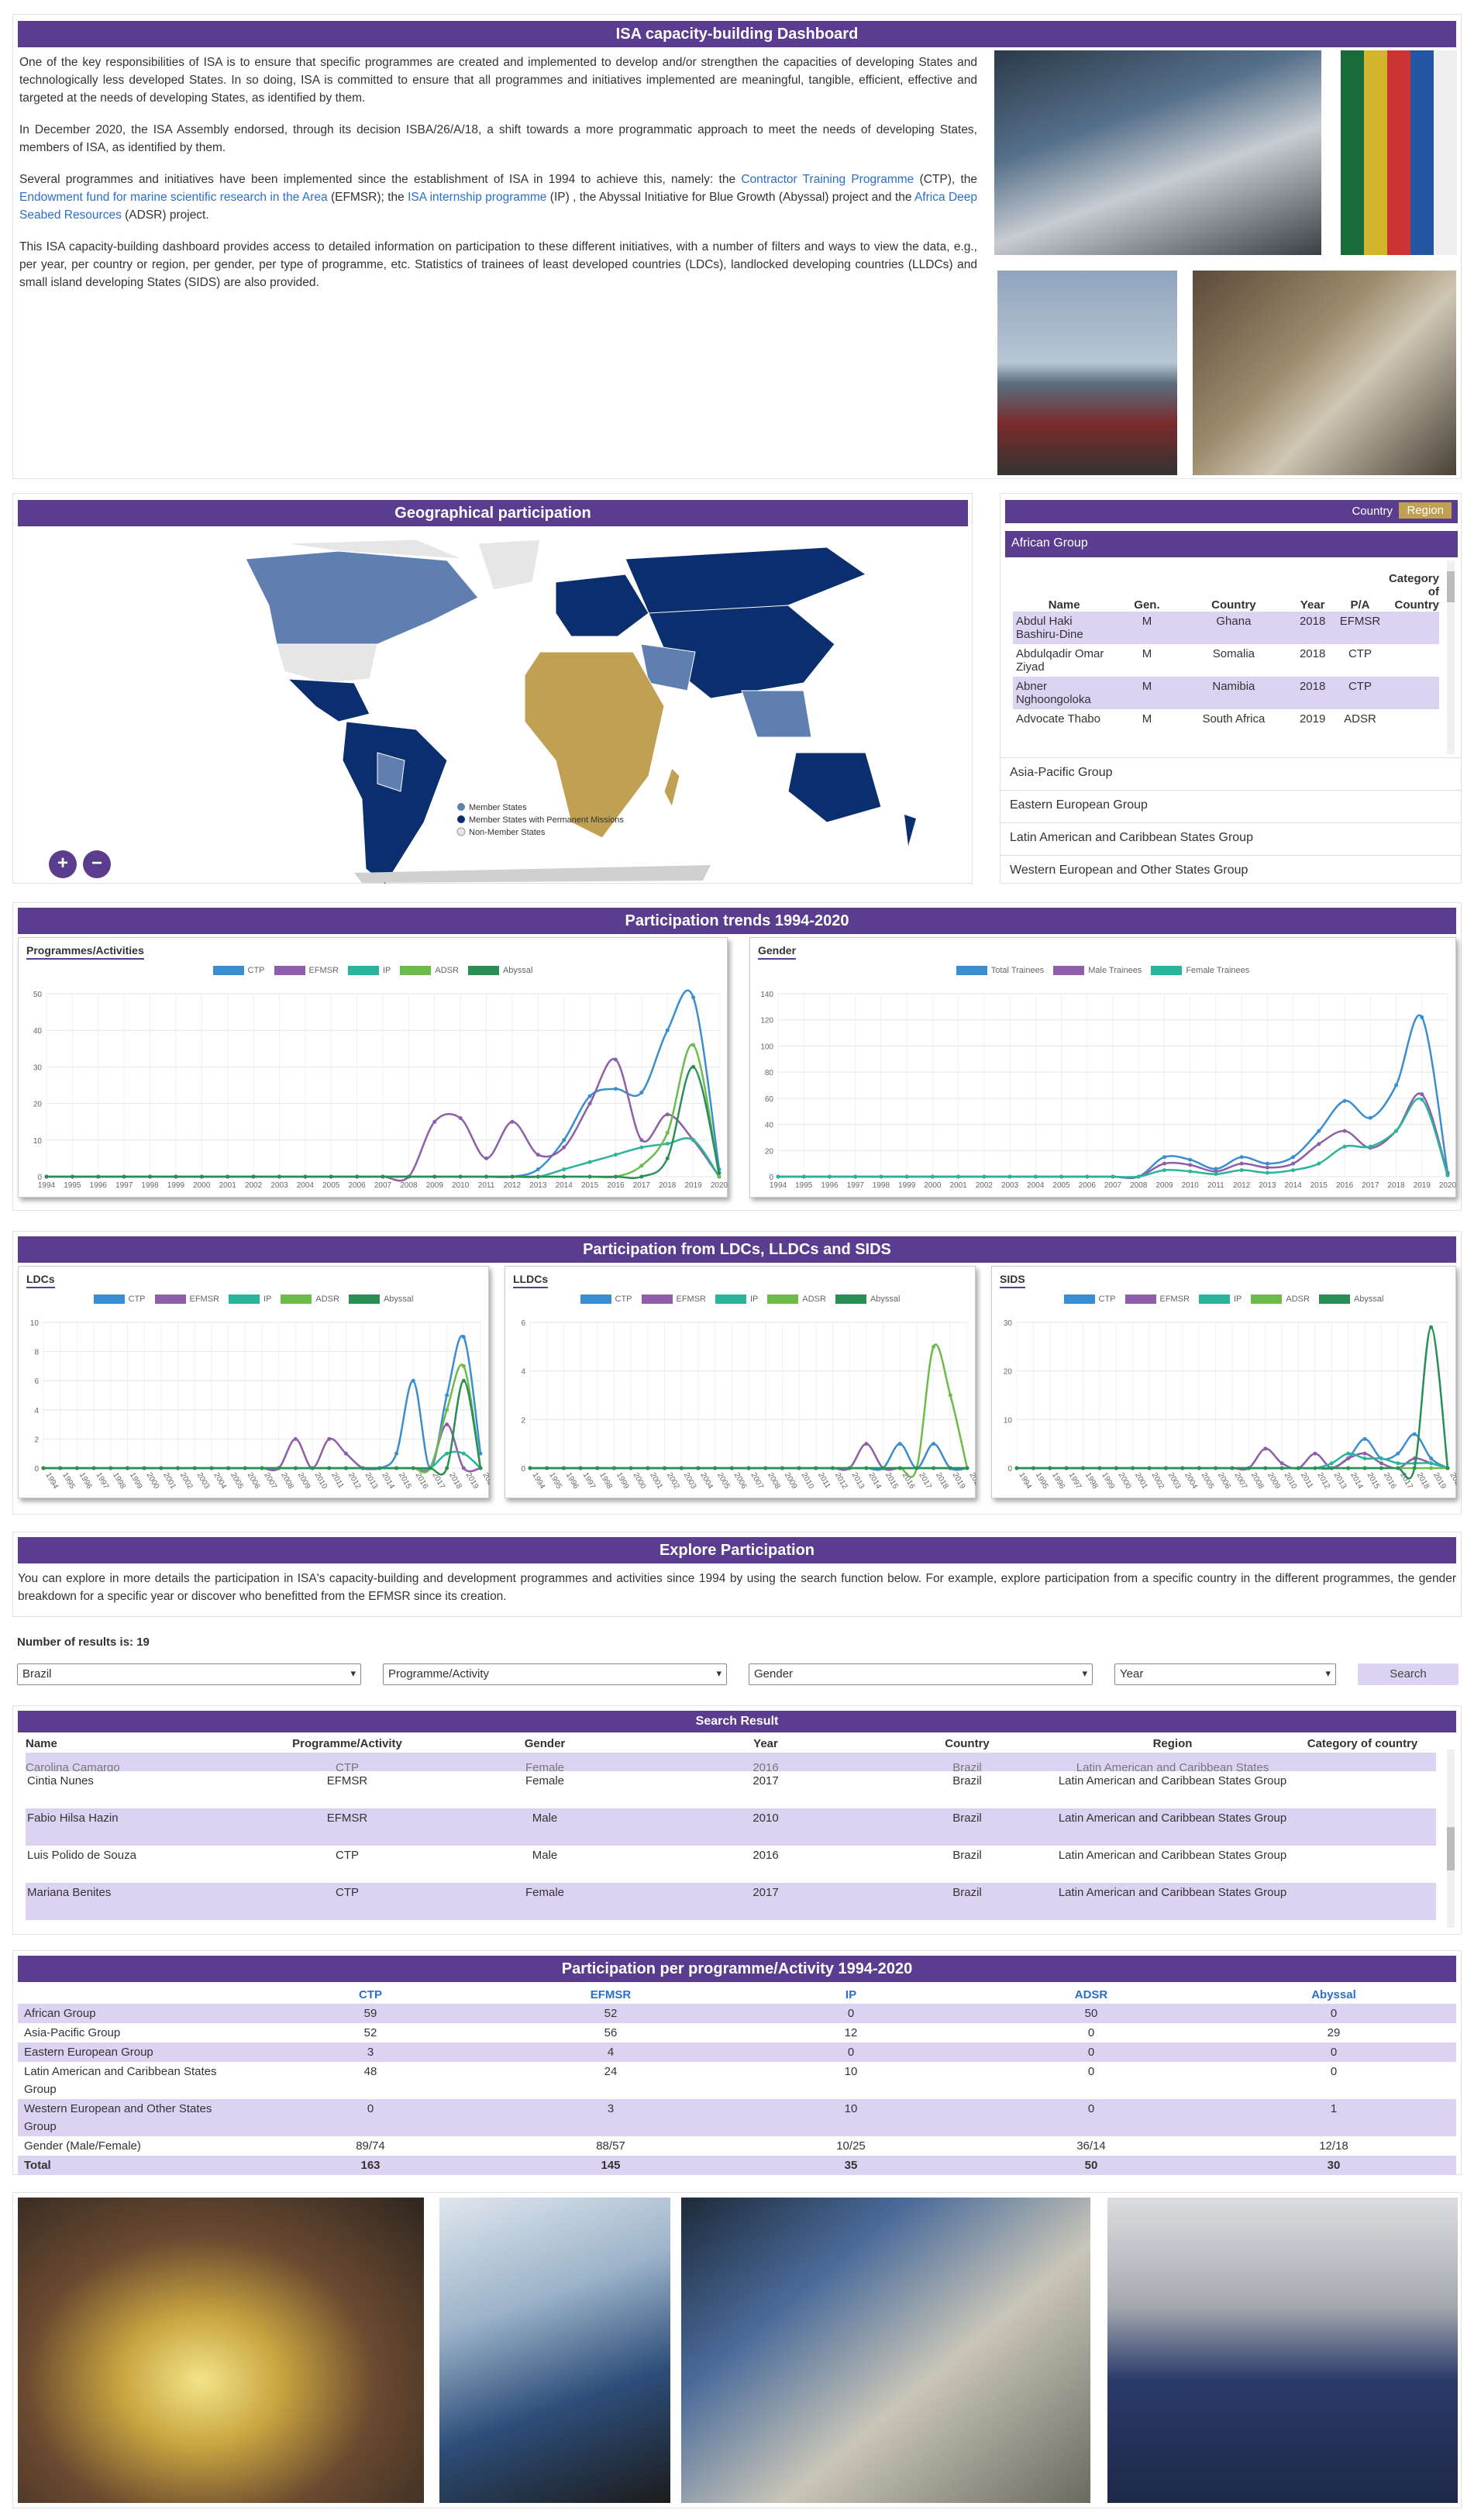 Image resolution: width=1474 pixels, height=2520 pixels. Describe the element at coordinates (1267, 1185) in the screenshot. I see `x-tick-label: 2013` at that location.